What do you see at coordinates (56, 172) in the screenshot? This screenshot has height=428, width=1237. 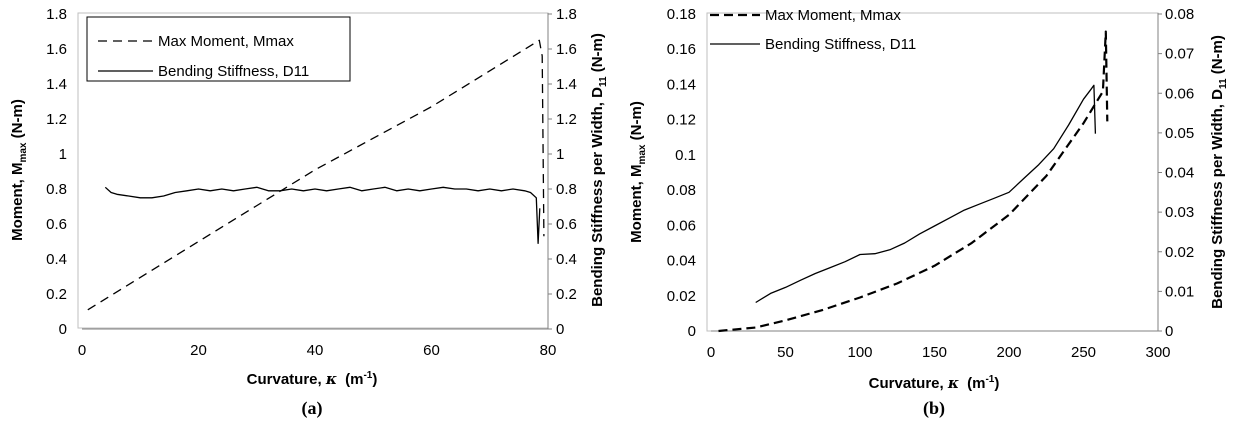 I see `chart-a-y-ticks-left: 0 0.2 0.4 0.6 0.8 1 1.2 1.4 1.6 1.8` at bounding box center [56, 172].